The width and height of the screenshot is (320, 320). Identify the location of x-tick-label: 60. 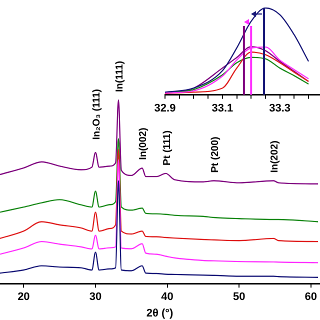
(311, 297).